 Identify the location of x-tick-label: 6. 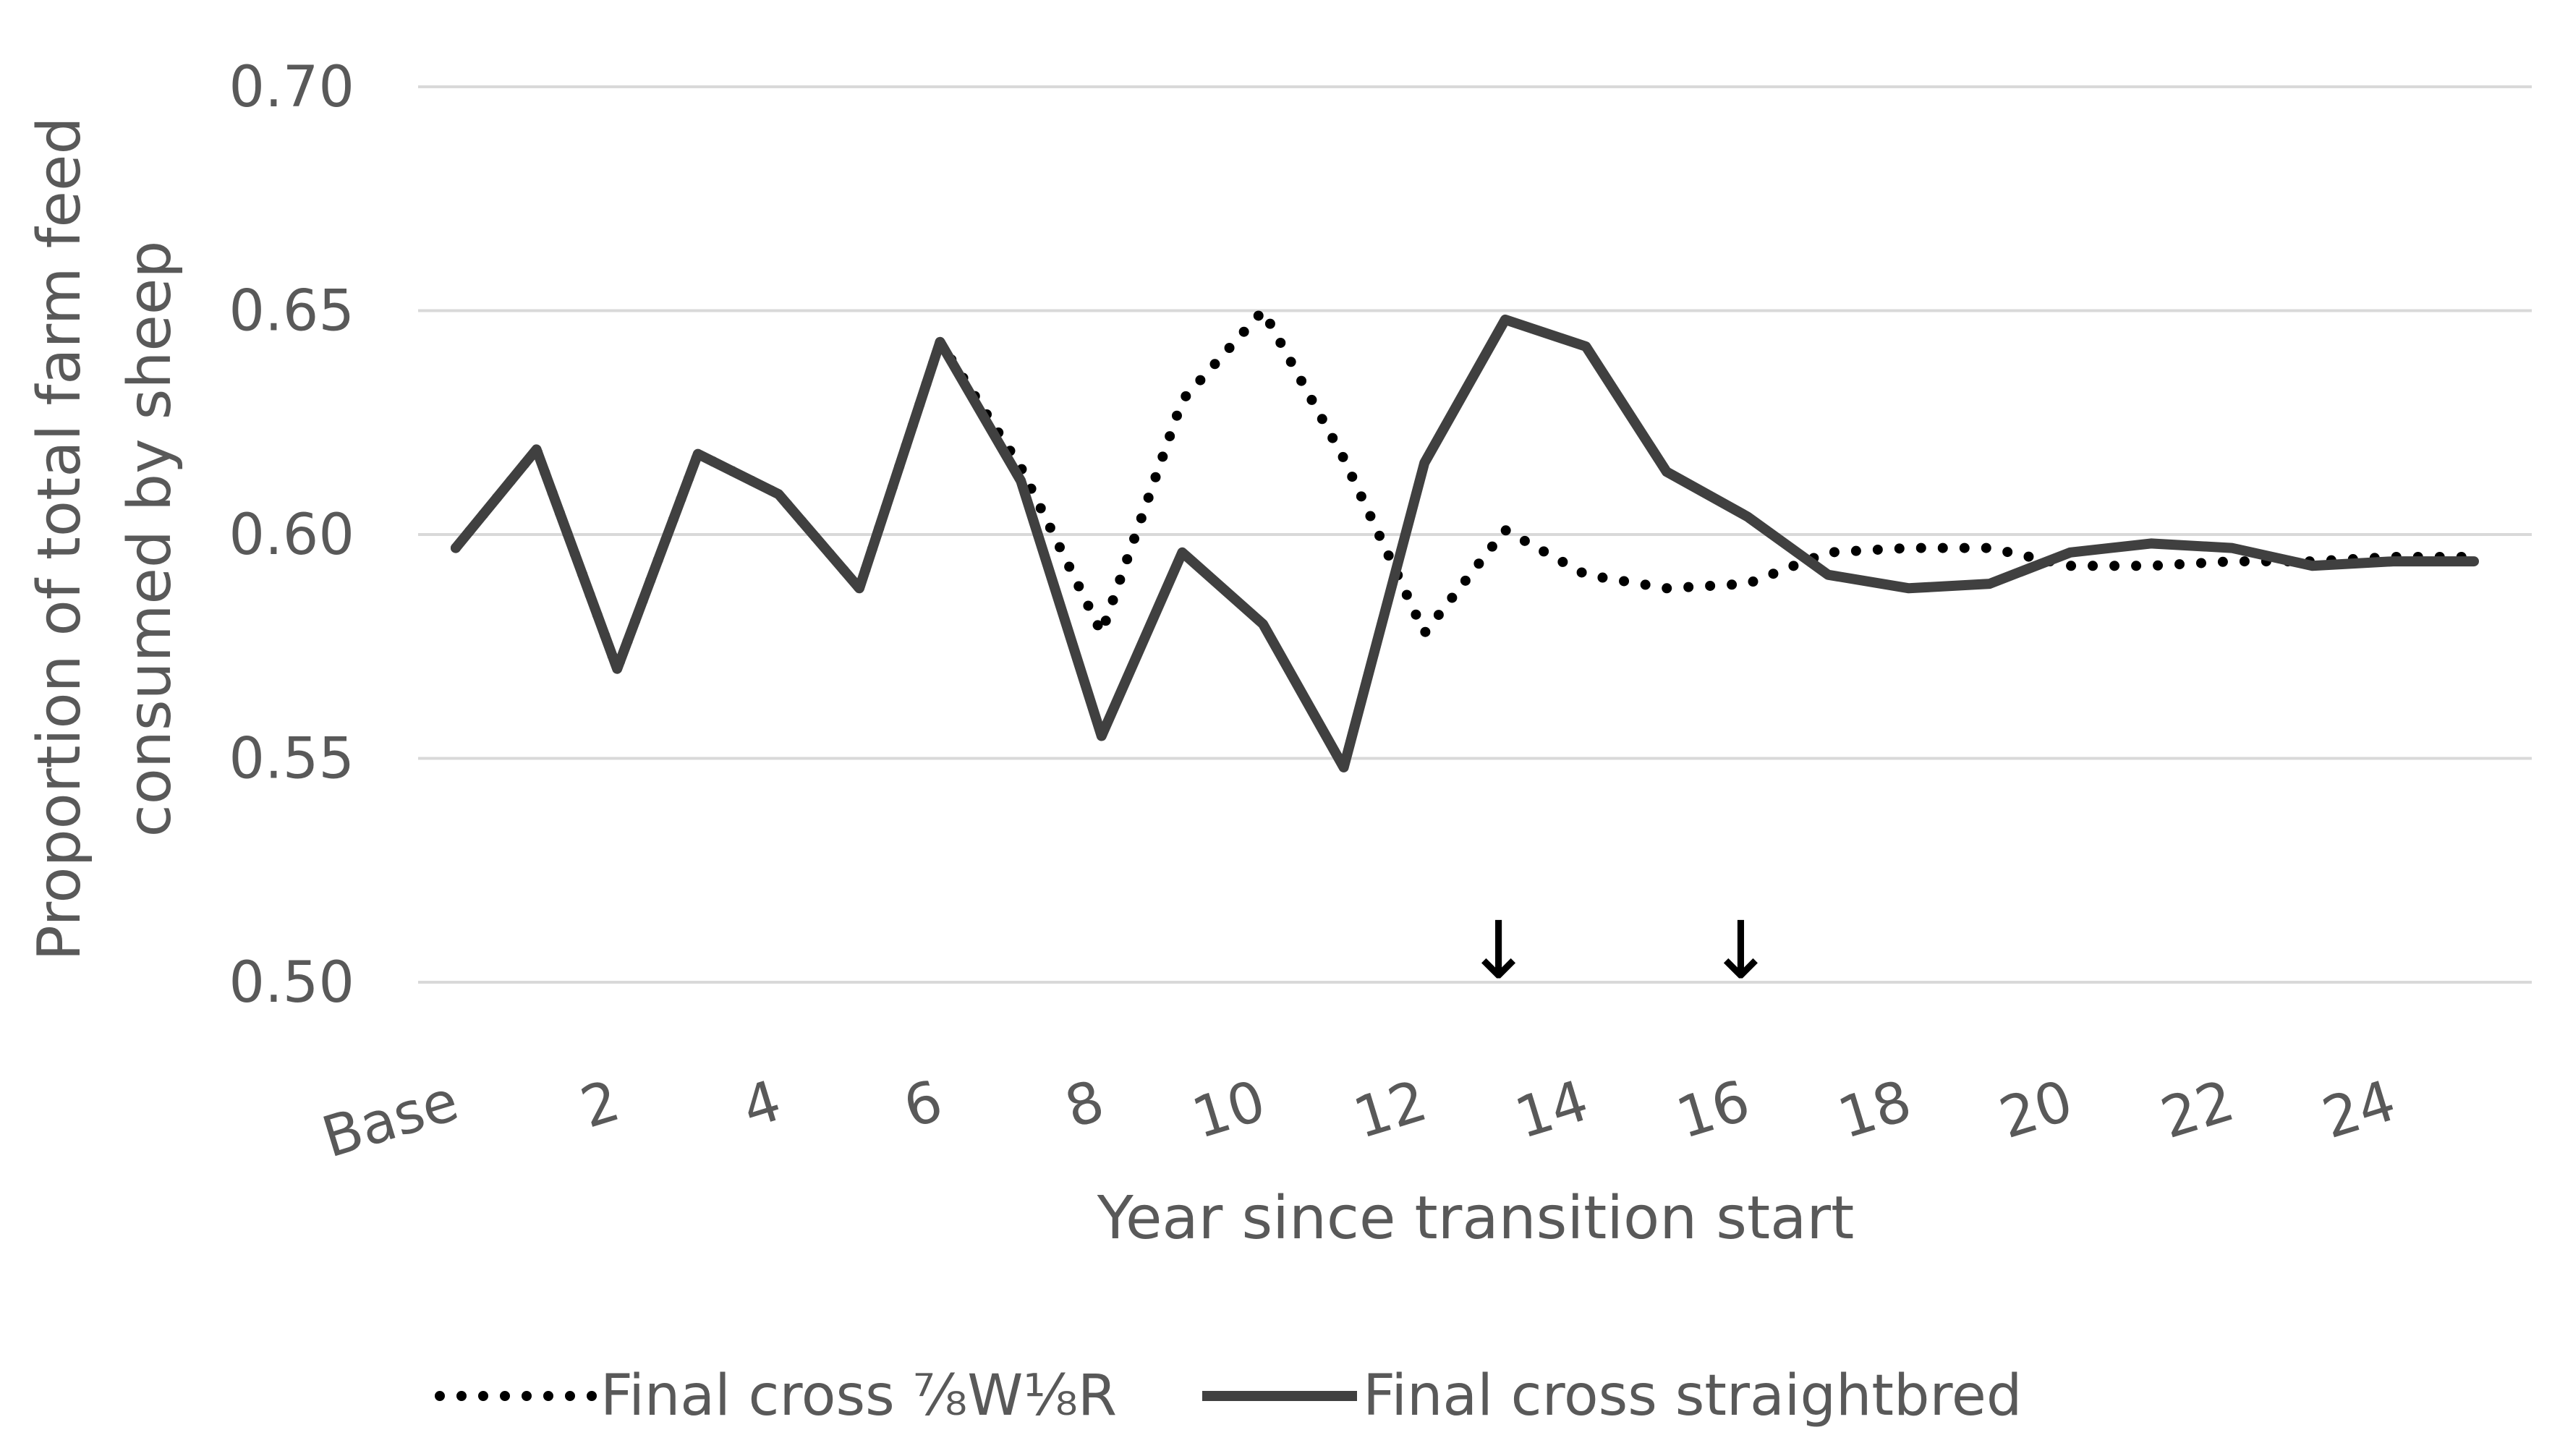
(923, 1104).